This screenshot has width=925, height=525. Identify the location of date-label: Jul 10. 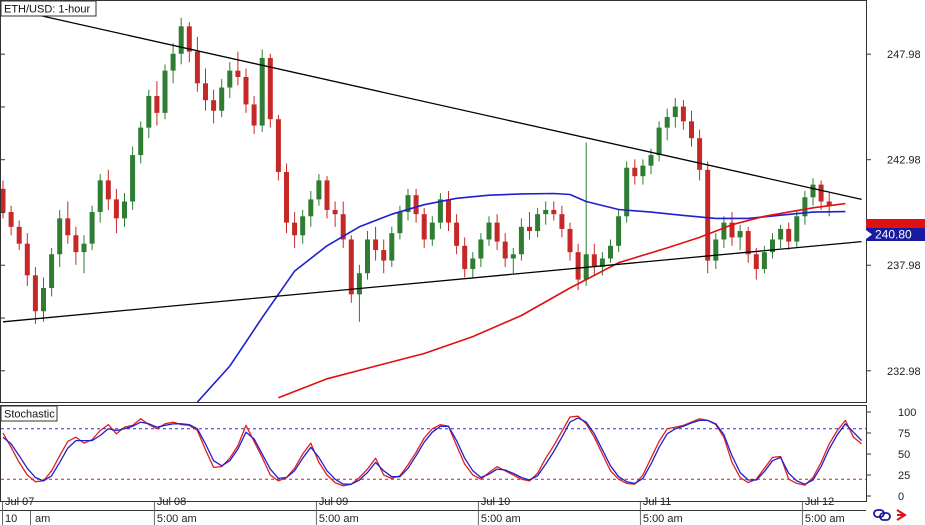
(495, 502).